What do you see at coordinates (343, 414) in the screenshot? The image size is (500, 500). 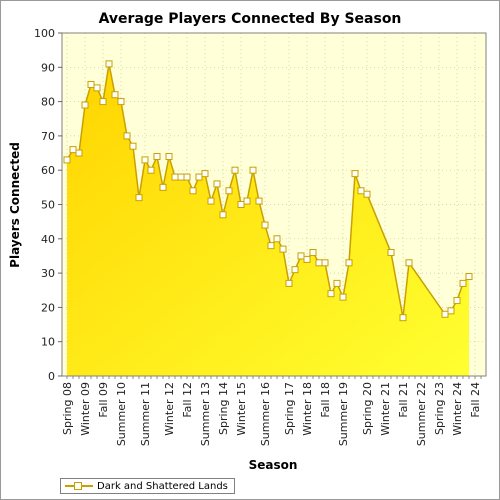 I see `x-tick-label: Summer 19` at bounding box center [343, 414].